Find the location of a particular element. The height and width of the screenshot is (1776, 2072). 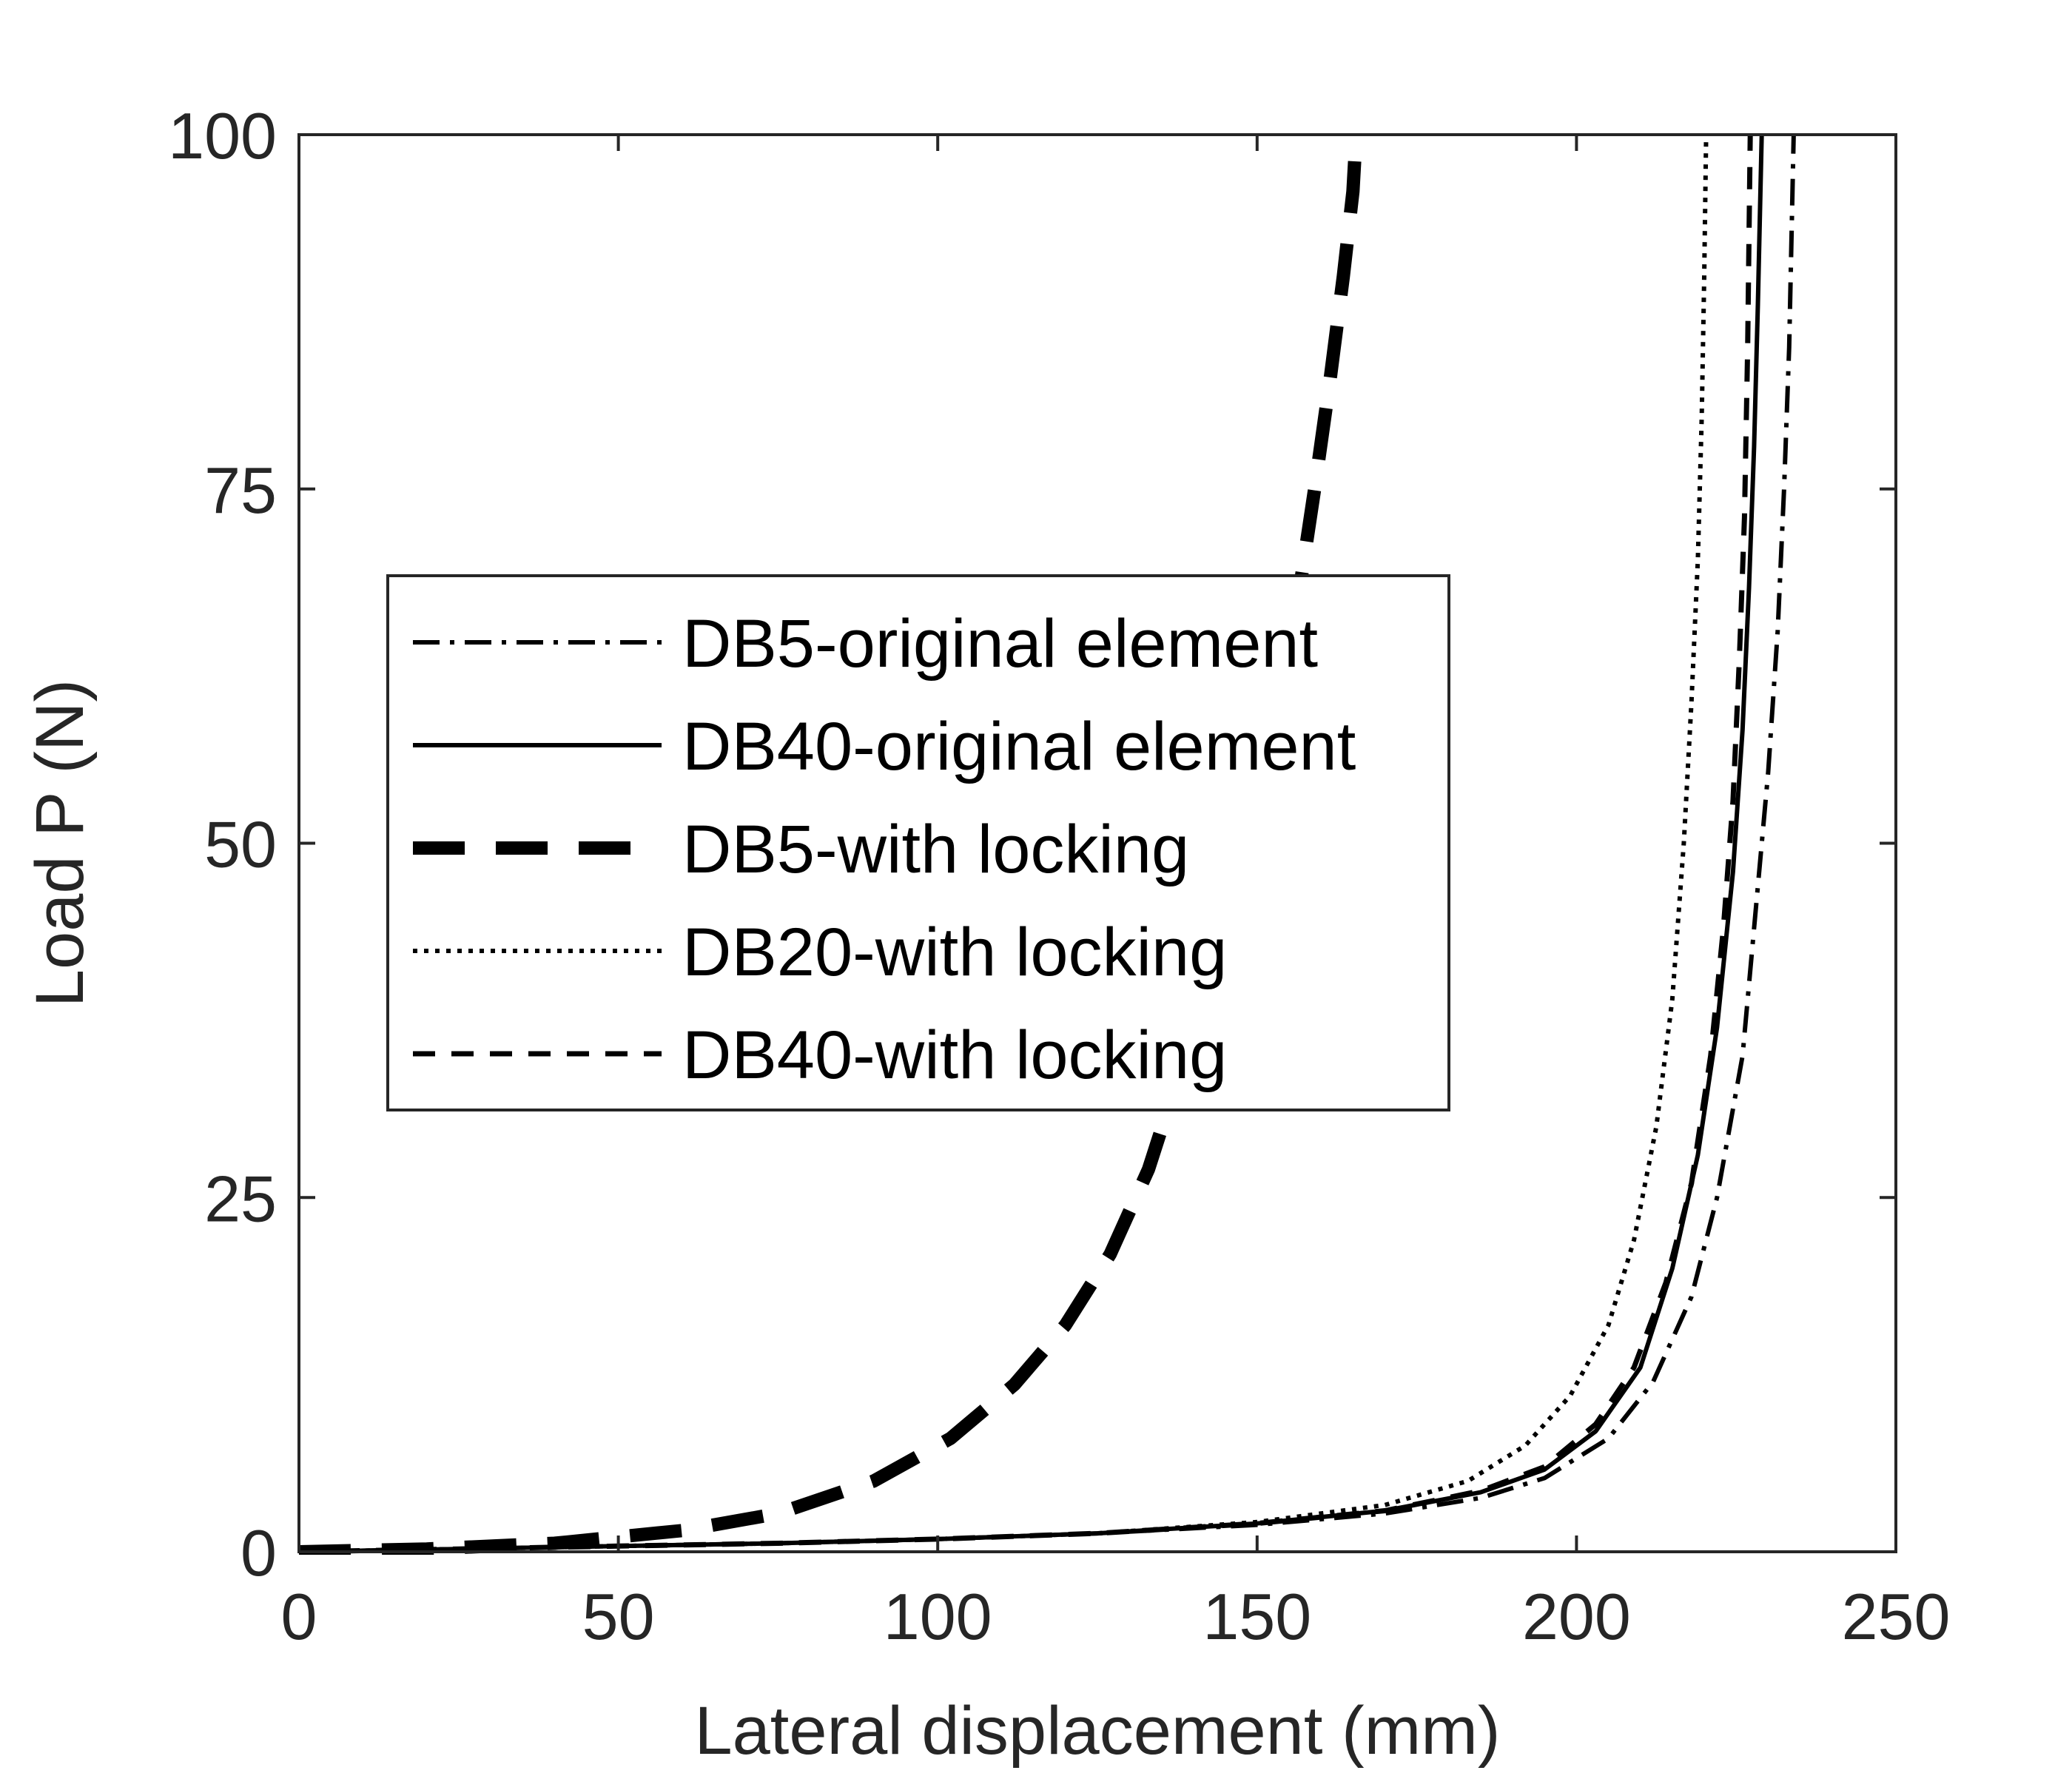

x-tick-label: 250 is located at coordinates (1896, 1616).